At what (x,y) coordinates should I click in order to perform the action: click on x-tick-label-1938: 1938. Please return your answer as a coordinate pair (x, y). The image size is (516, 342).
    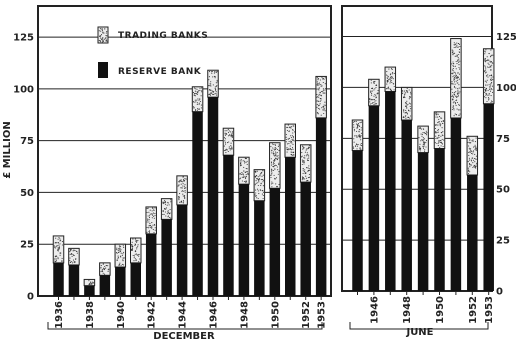
    Looking at the image, I should click on (90, 315).